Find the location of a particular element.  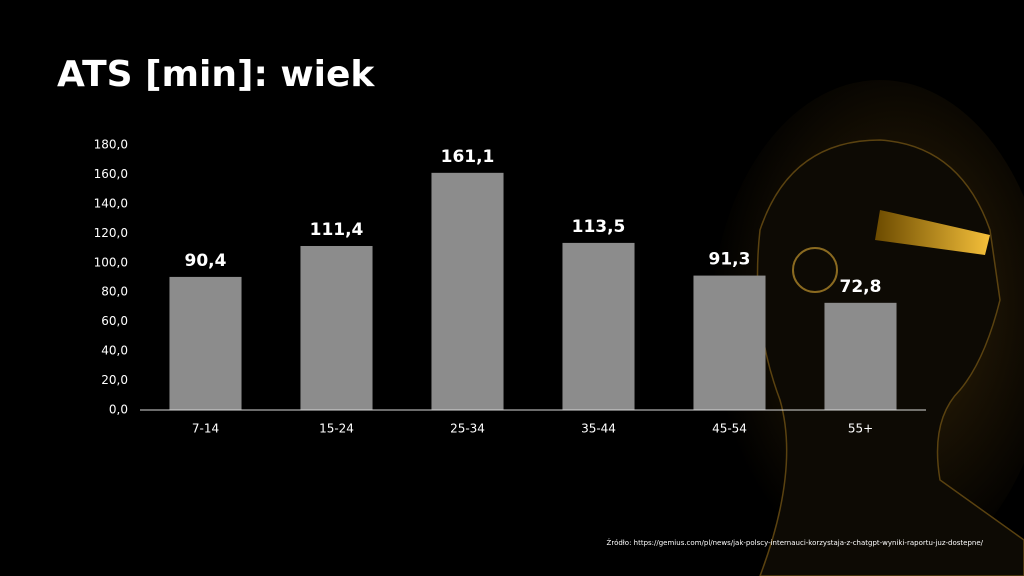

y-tick-label: 180,0 is located at coordinates (111, 145).